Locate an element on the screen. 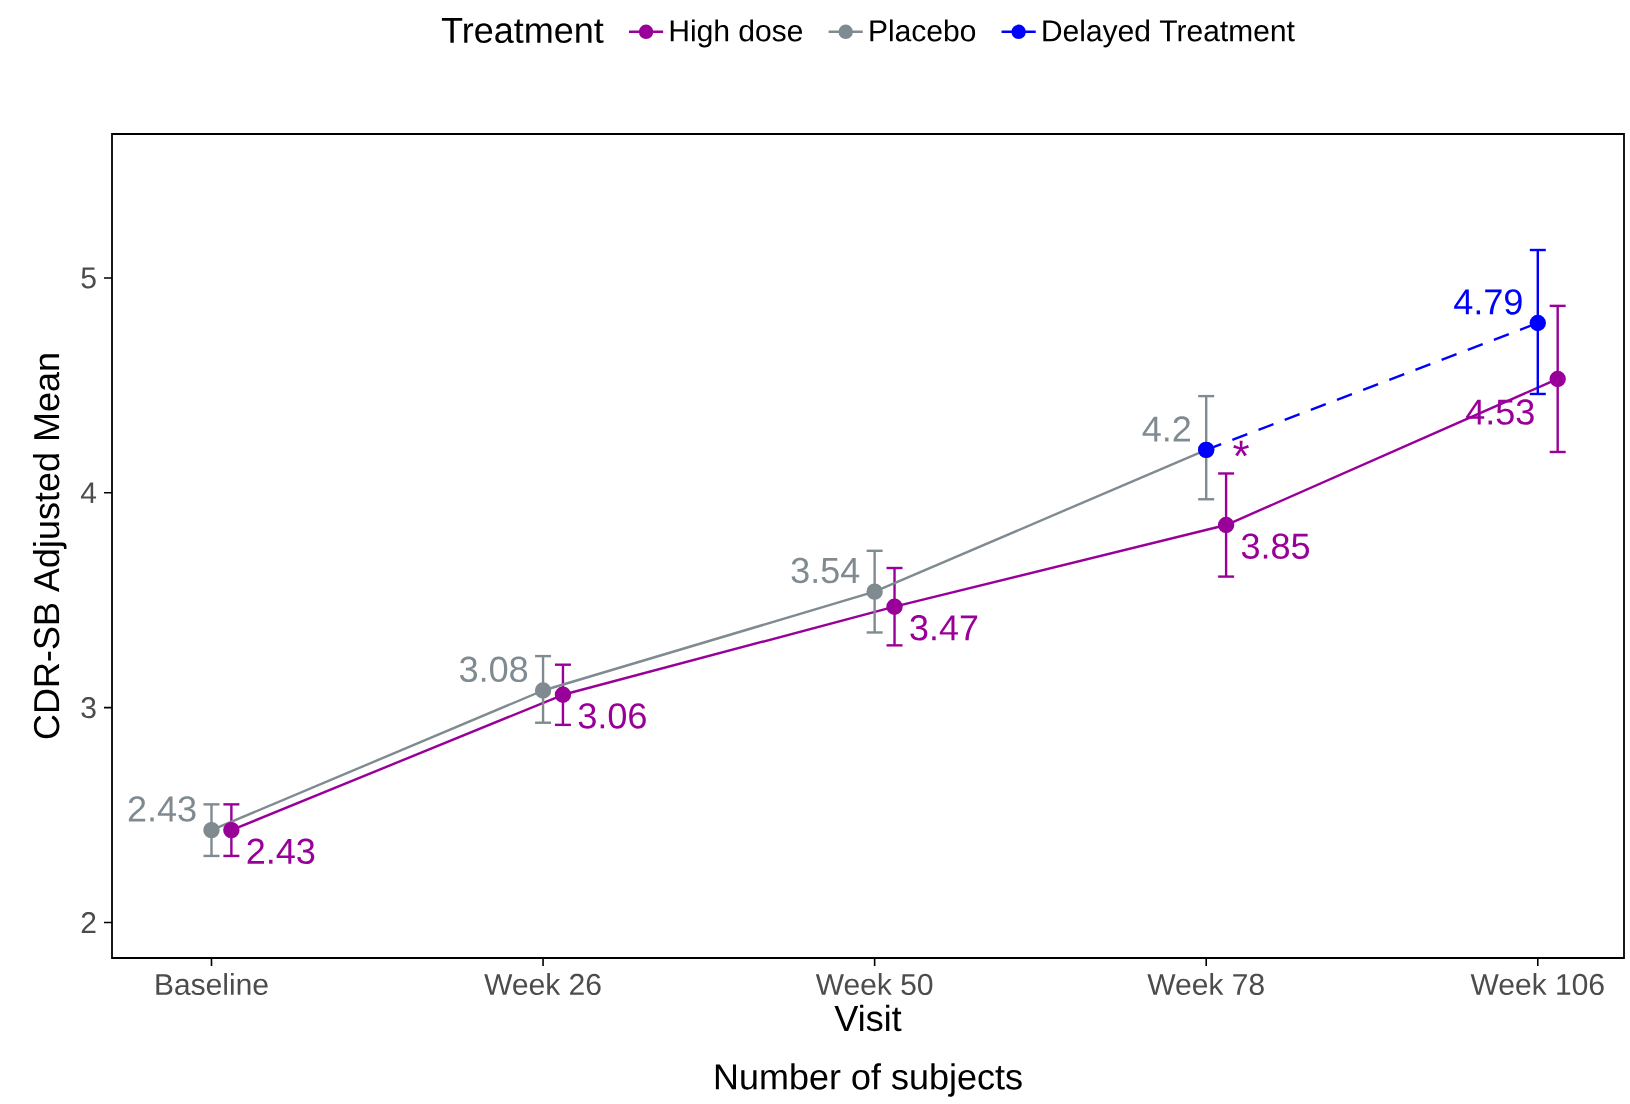 The image size is (1630, 1104). y-tick-label: 2 is located at coordinates (88, 923).